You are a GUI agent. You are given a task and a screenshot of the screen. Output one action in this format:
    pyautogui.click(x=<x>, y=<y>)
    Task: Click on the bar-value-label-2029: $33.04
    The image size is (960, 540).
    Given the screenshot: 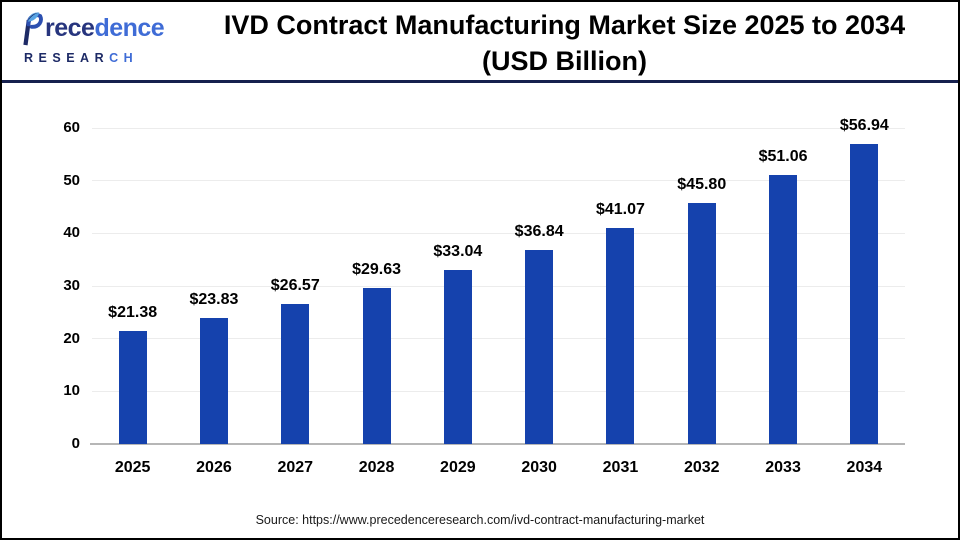 What is the action you would take?
    pyautogui.click(x=458, y=251)
    